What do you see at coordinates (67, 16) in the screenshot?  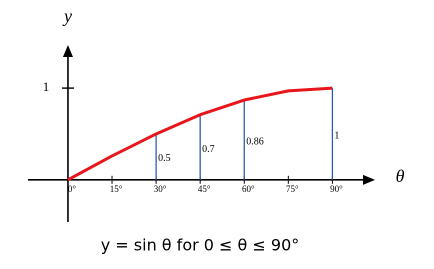 I see `y-axis-label: y` at bounding box center [67, 16].